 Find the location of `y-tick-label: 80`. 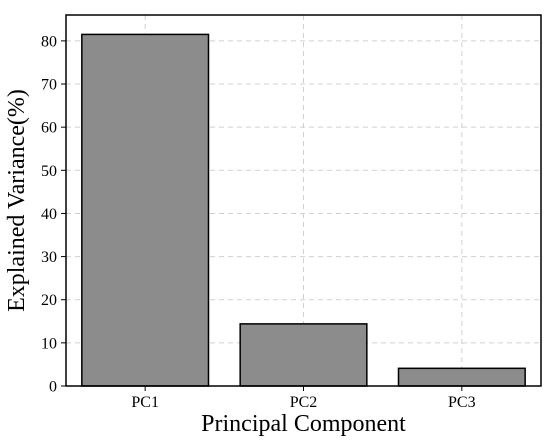

y-tick-label: 80 is located at coordinates (49, 41).